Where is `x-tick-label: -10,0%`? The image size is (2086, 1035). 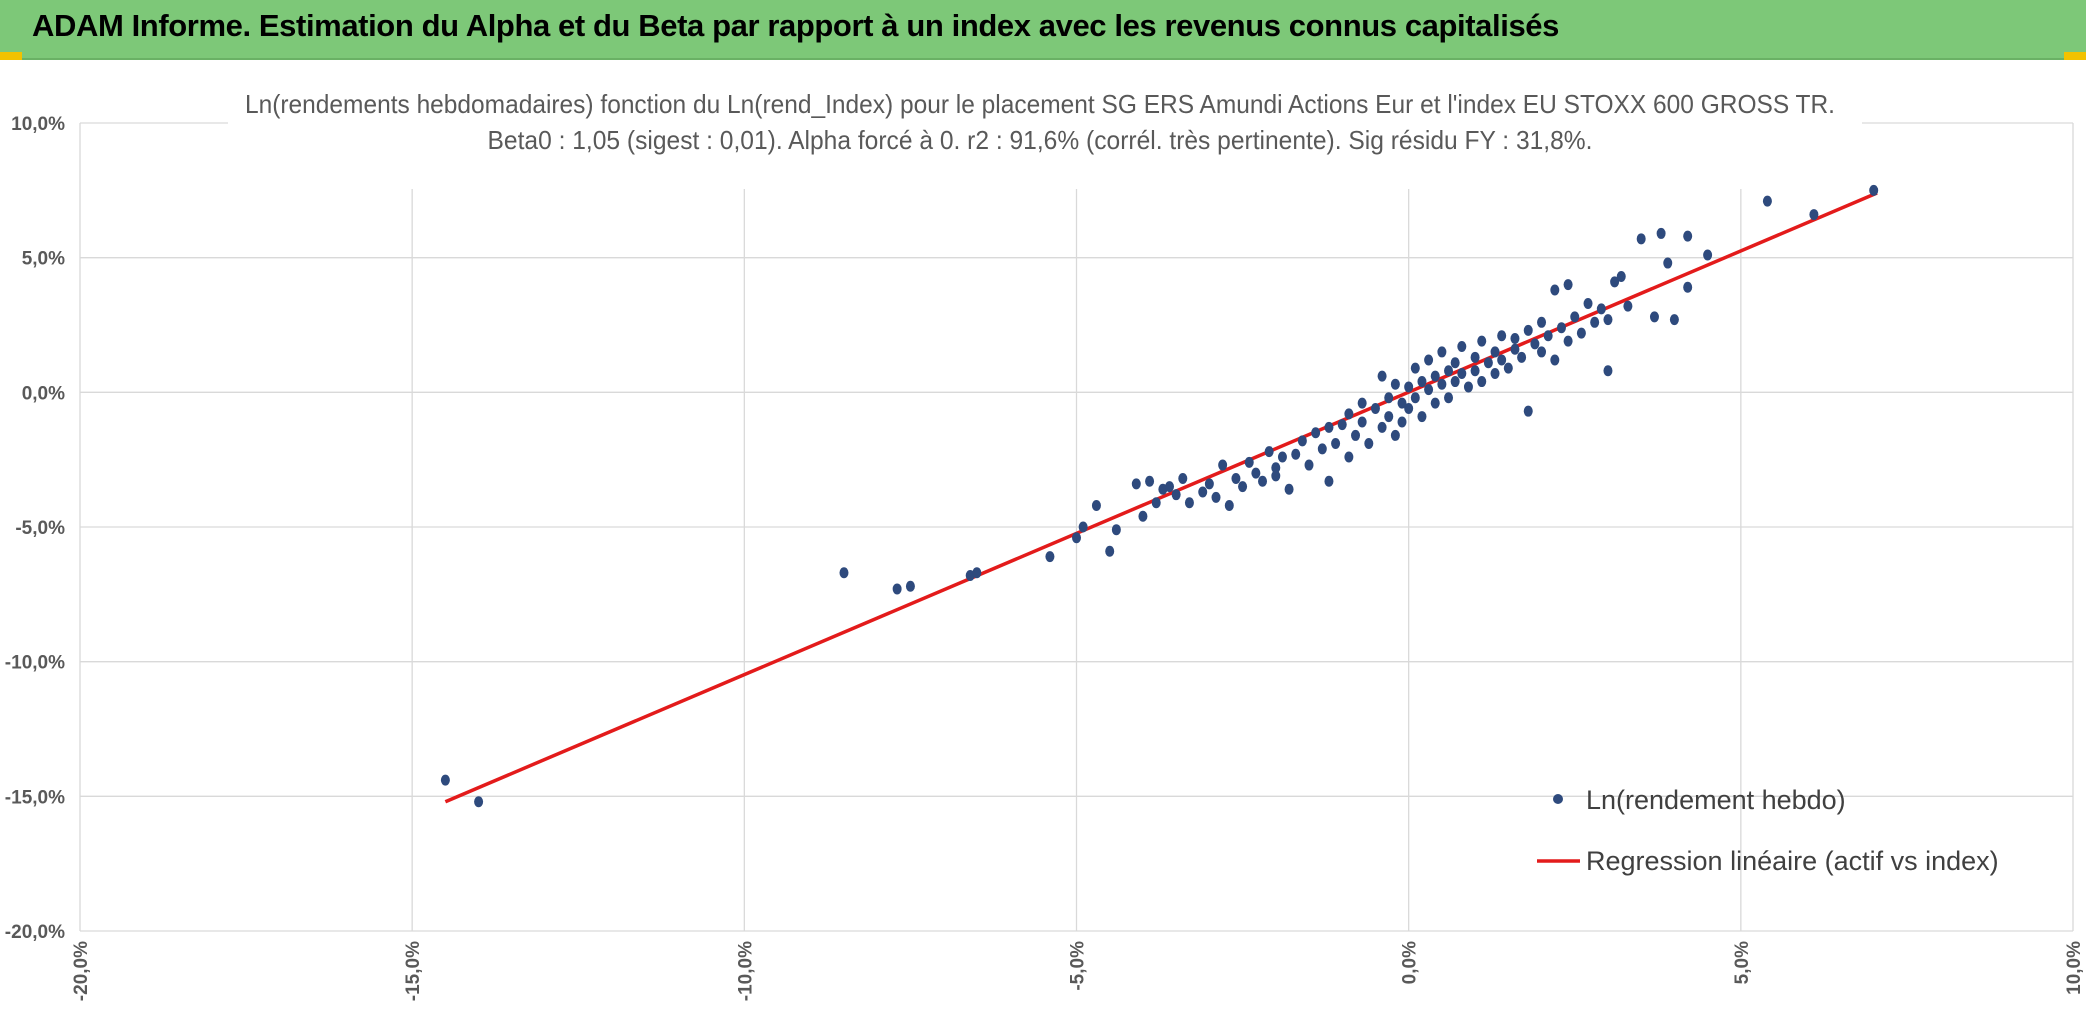
x-tick-label: -10,0% is located at coordinates (745, 971).